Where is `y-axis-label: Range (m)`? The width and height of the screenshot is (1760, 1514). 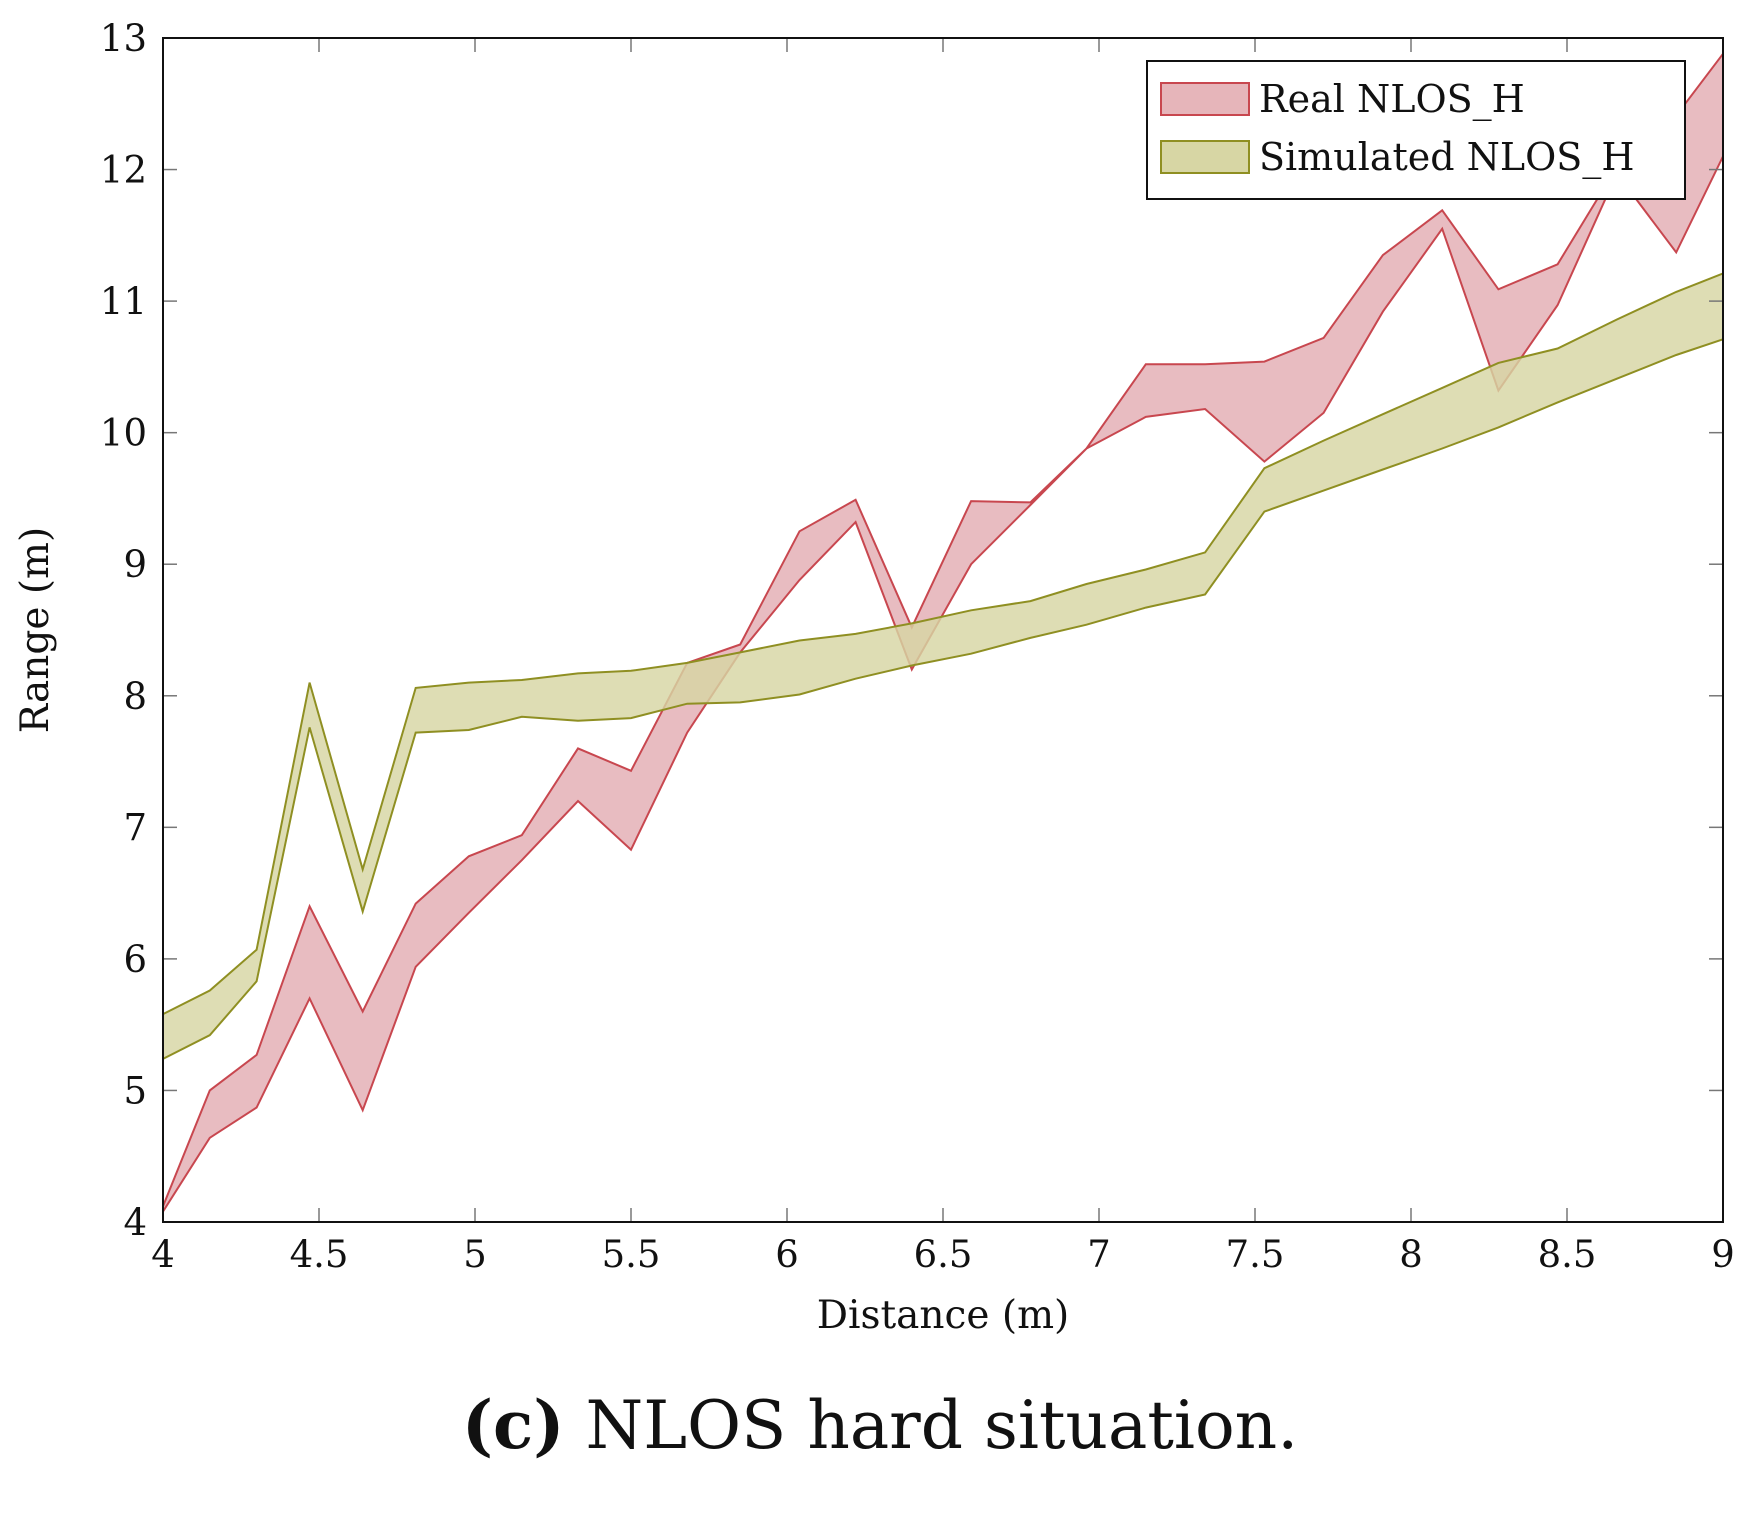
y-axis-label: Range (m) is located at coordinates (35, 630).